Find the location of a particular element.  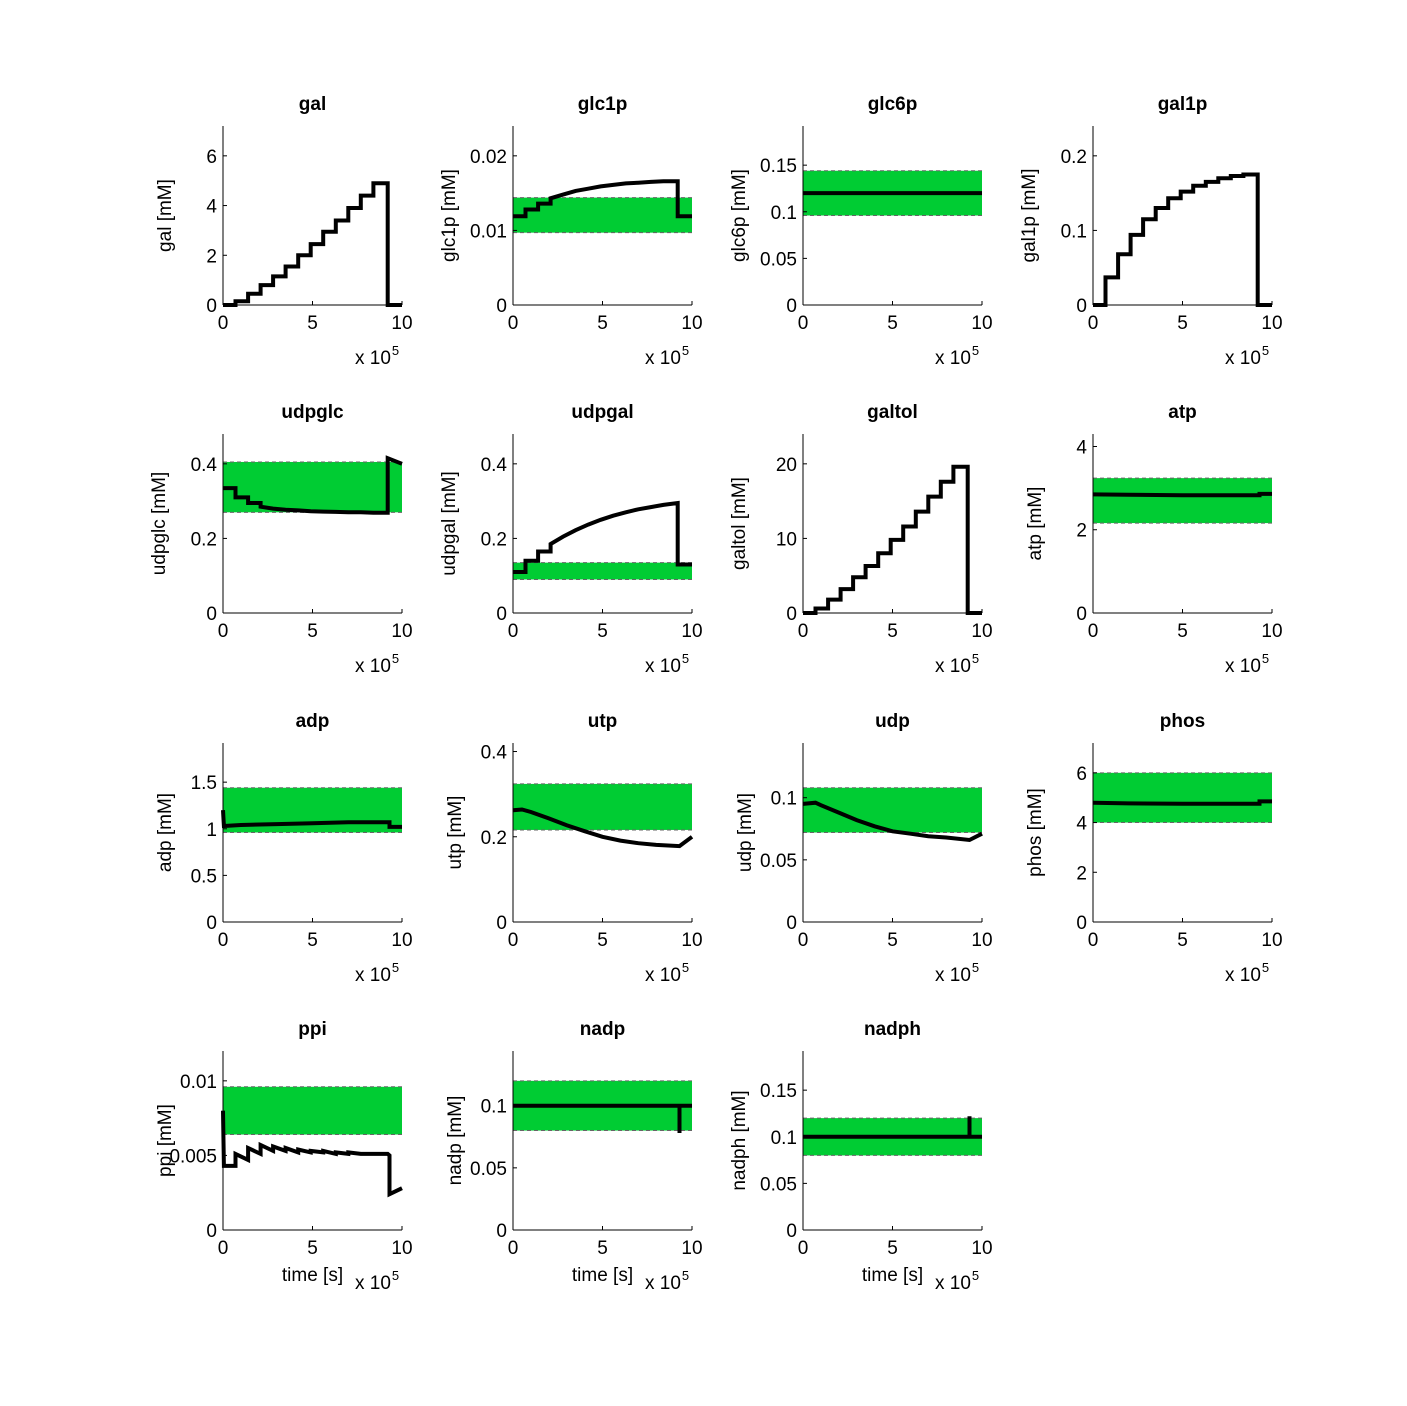

y-tick-label: 0.5 is located at coordinates (204, 876).